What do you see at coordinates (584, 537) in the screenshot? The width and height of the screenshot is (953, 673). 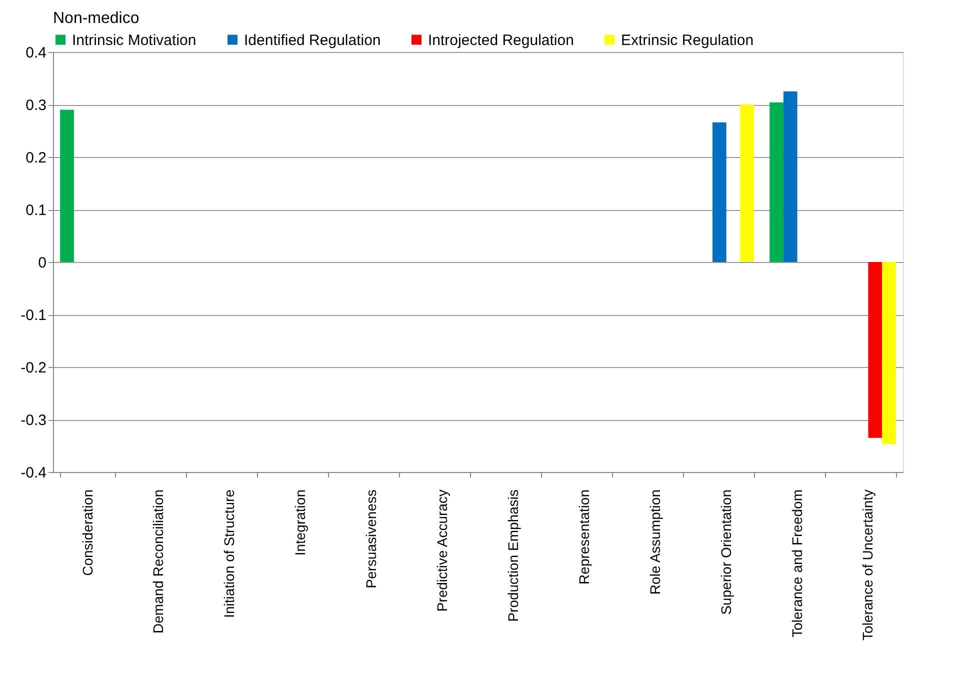 I see `x-tick-label: Representation` at bounding box center [584, 537].